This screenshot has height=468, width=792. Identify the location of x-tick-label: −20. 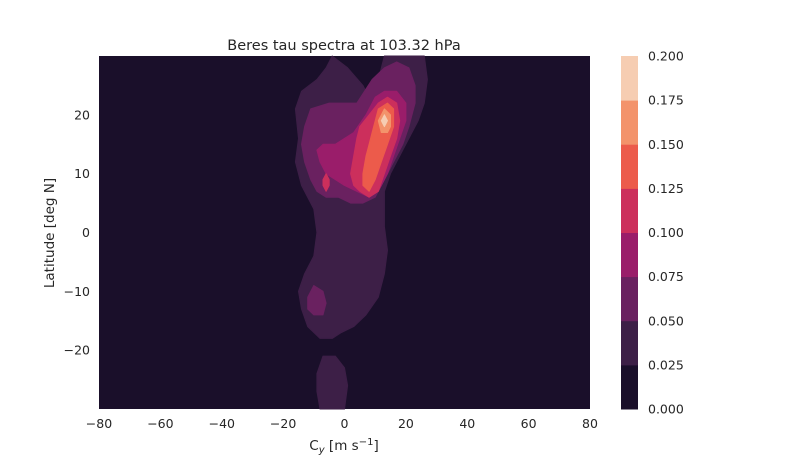
(283, 423).